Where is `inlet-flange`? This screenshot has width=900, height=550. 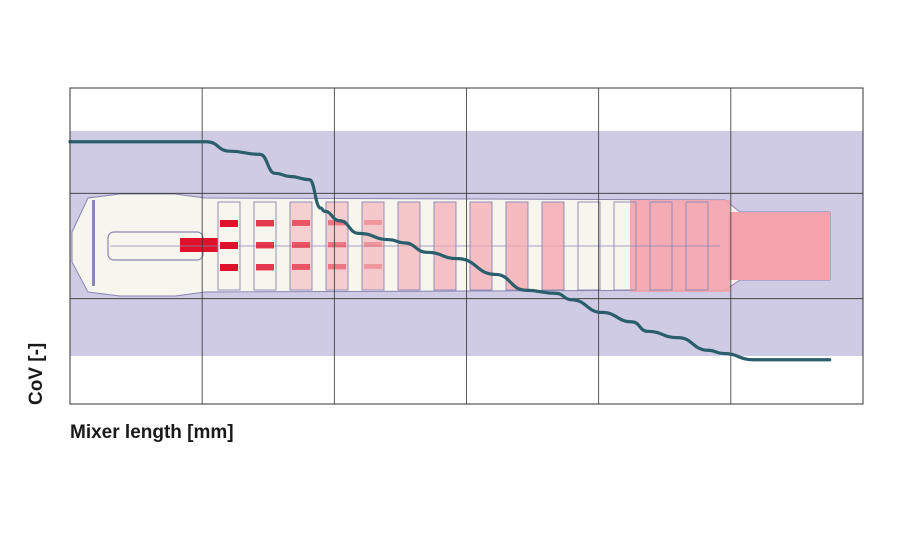 inlet-flange is located at coordinates (93, 243).